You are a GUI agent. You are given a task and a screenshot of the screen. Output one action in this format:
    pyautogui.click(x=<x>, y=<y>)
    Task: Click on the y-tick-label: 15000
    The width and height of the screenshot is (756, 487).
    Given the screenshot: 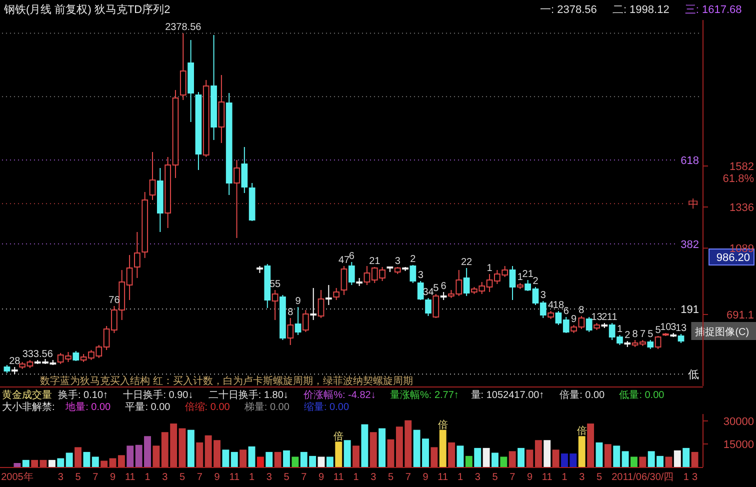 What is the action you would take?
    pyautogui.click(x=738, y=444)
    